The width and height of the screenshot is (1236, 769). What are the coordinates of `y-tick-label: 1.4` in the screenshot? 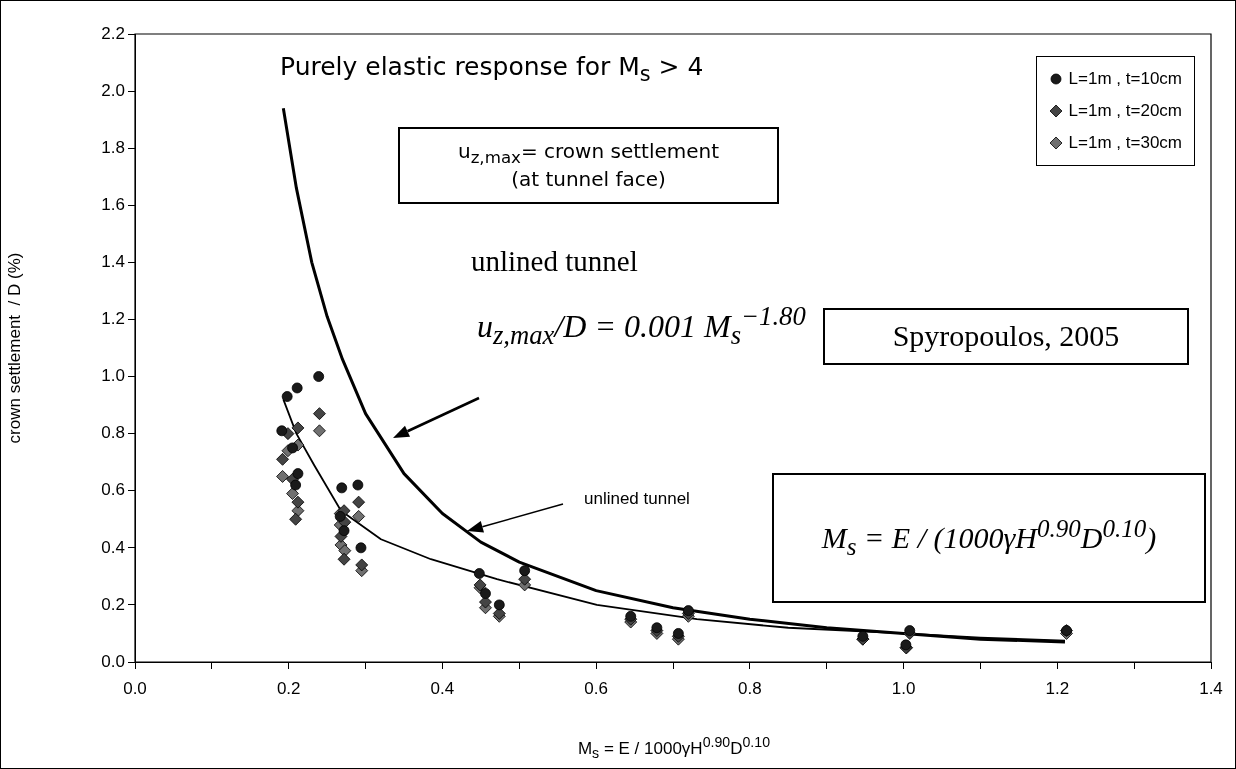 It's located at (113, 262).